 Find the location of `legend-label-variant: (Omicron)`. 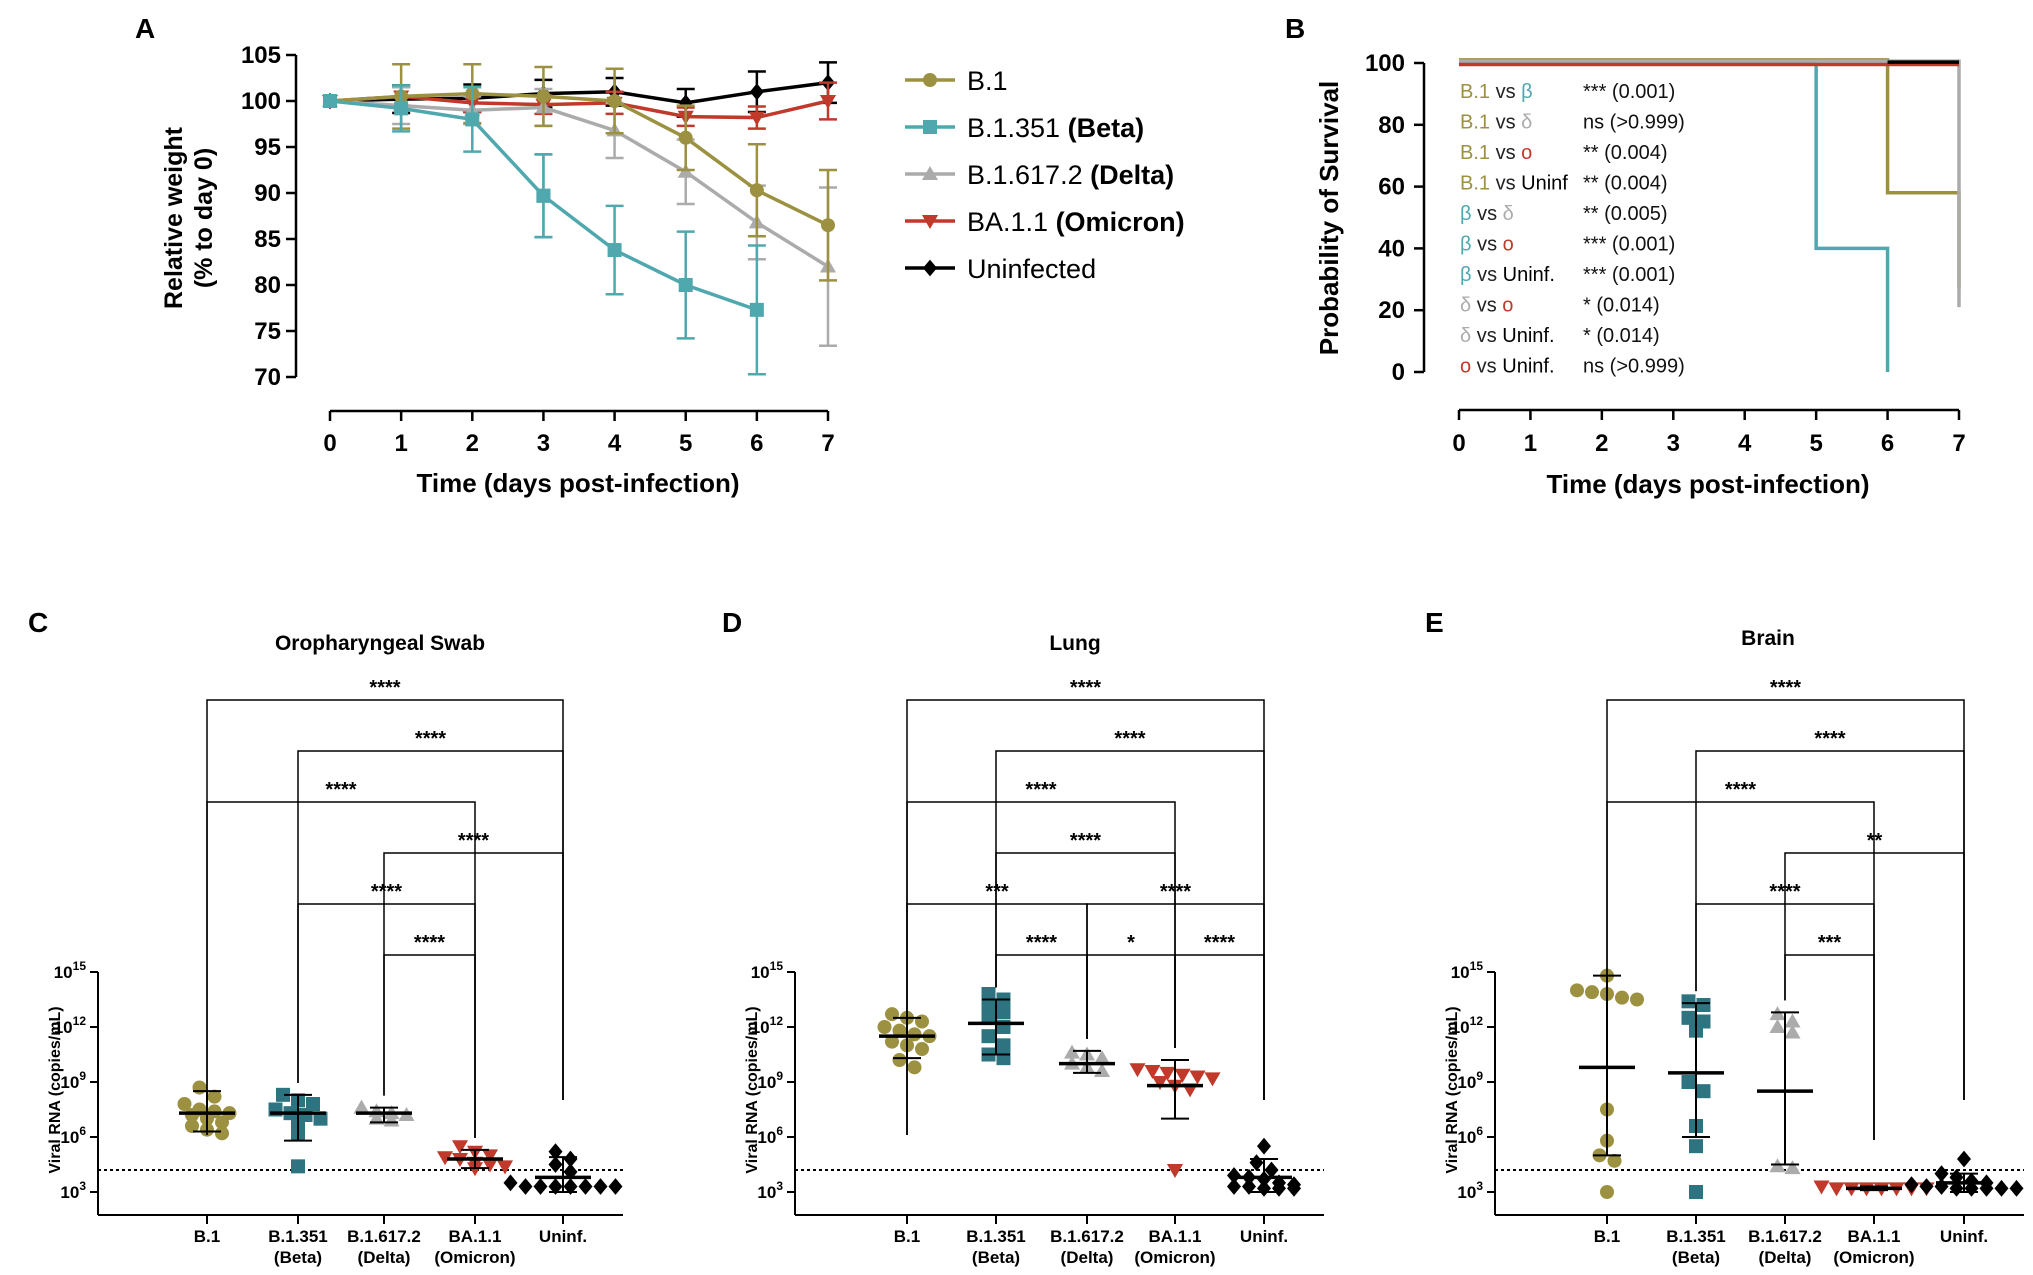

legend-label-variant: (Omicron) is located at coordinates (1120, 222).